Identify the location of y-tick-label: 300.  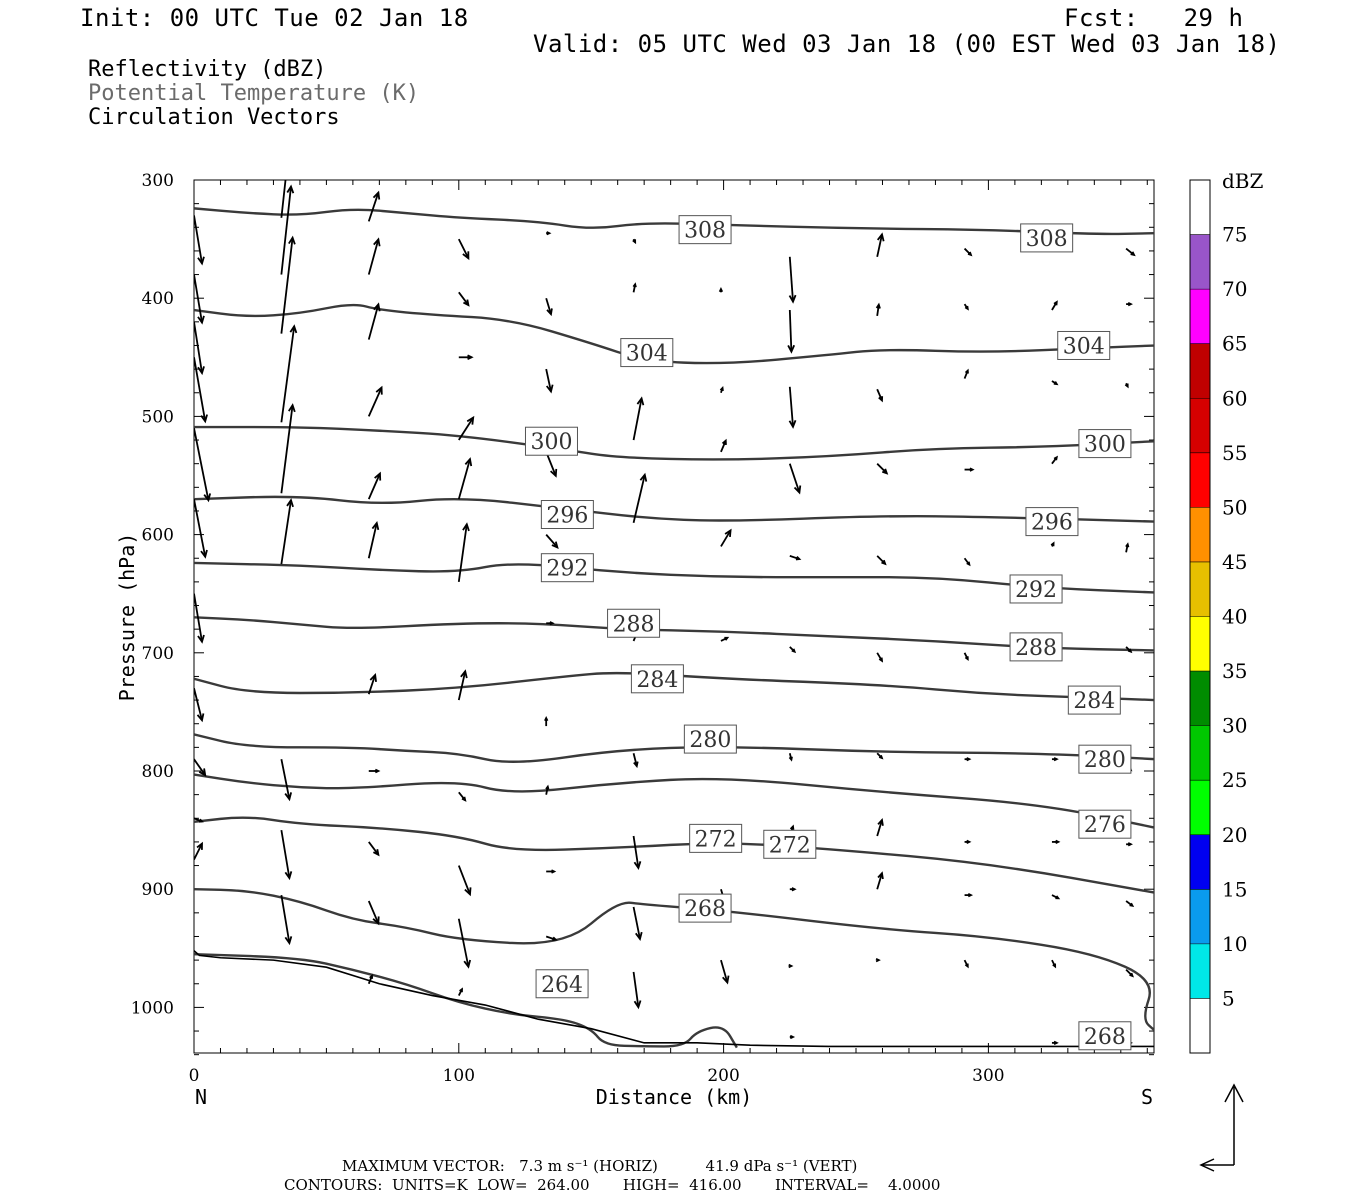
(158, 181).